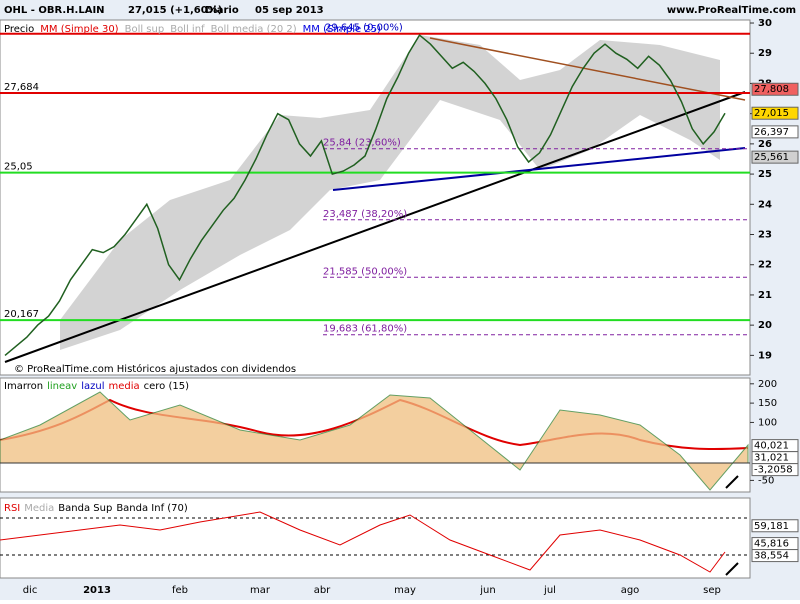  I want to click on y-tick-label: 22, so click(765, 265).